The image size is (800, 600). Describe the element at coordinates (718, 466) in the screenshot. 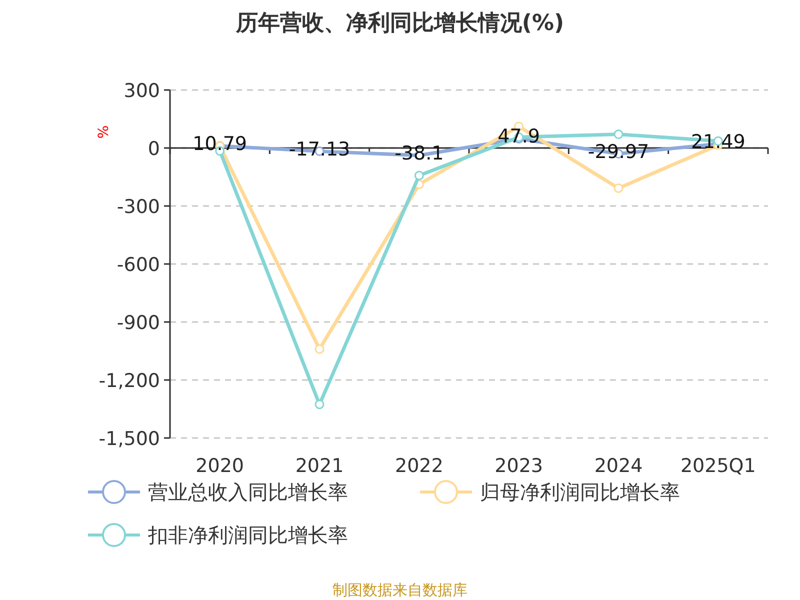

I see `x-tick-label: 2025Q1` at that location.